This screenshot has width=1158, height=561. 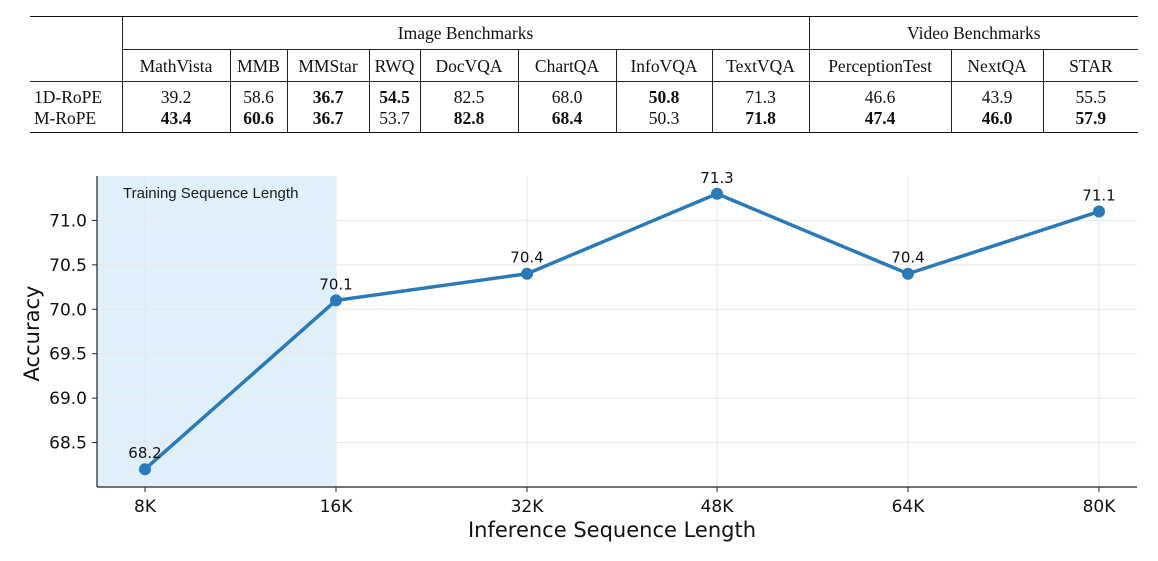 I want to click on data-label: 71.3, so click(x=716, y=178).